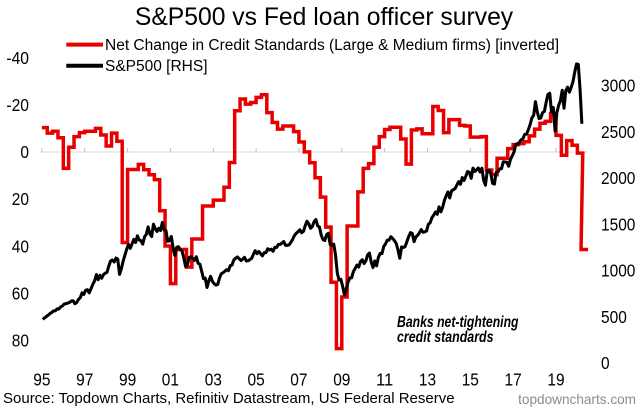  Describe the element at coordinates (513, 380) in the screenshot. I see `svg-text: 17` at that location.